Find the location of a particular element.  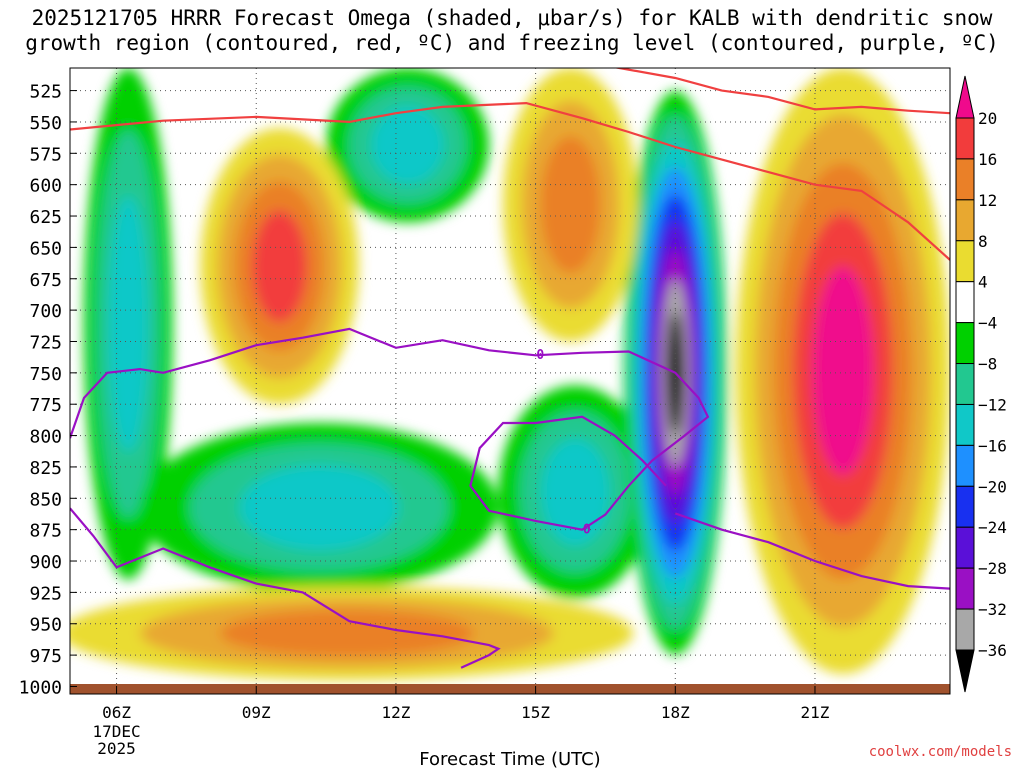

y-tick-label: 925 is located at coordinates (45, 593).